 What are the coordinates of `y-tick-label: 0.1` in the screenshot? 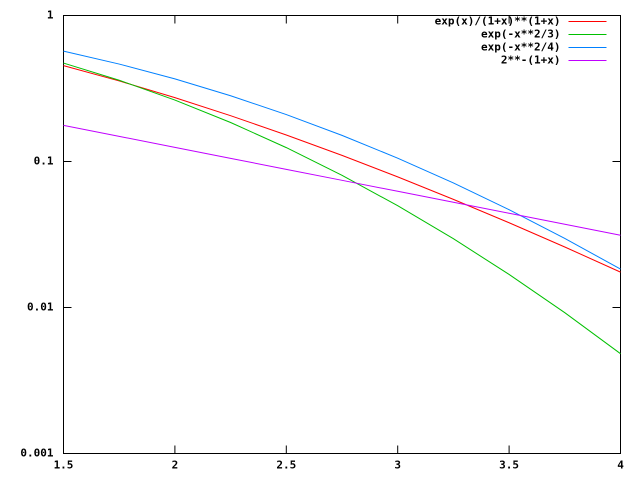 It's located at (44, 161).